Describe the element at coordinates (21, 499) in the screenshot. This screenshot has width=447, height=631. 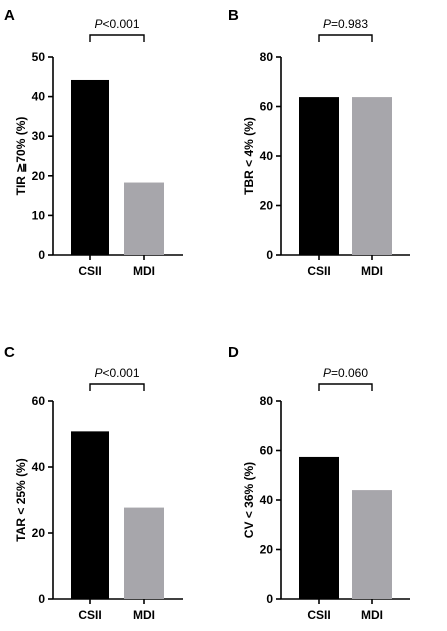
I see `y-axis-label: TAR < 25% (%)` at that location.